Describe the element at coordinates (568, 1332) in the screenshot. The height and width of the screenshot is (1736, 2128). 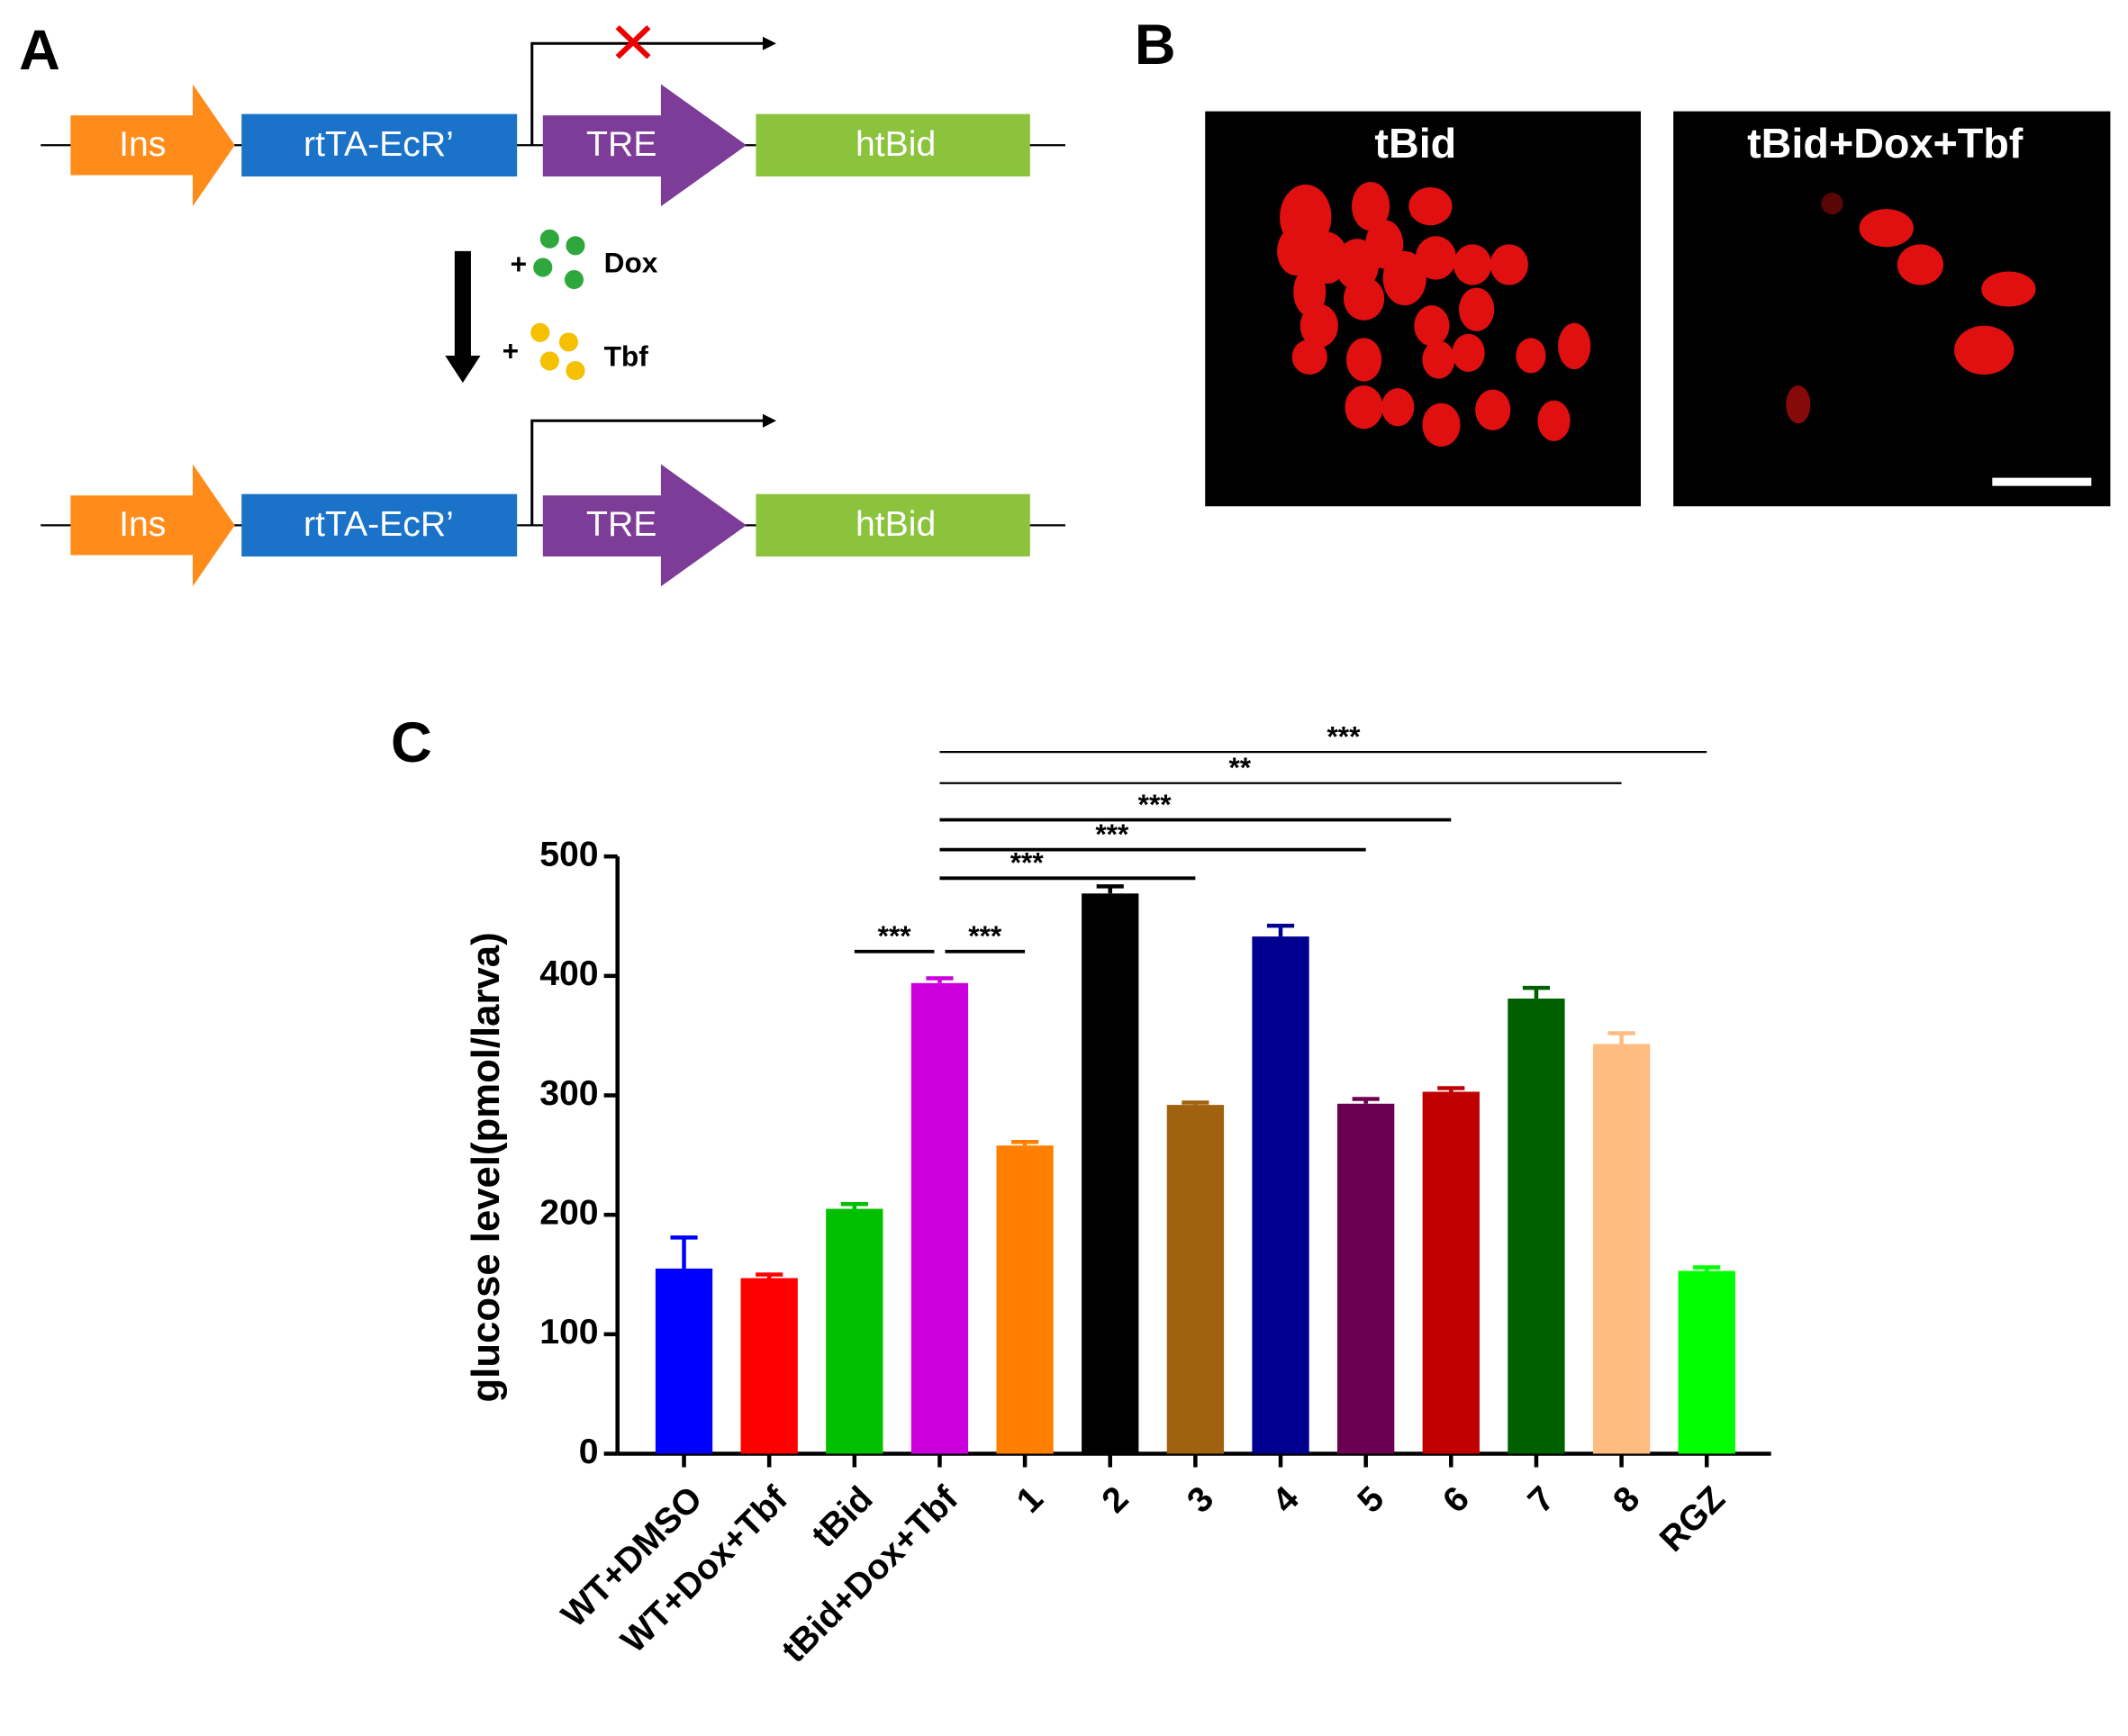
I see `y-tick-label: 100` at that location.